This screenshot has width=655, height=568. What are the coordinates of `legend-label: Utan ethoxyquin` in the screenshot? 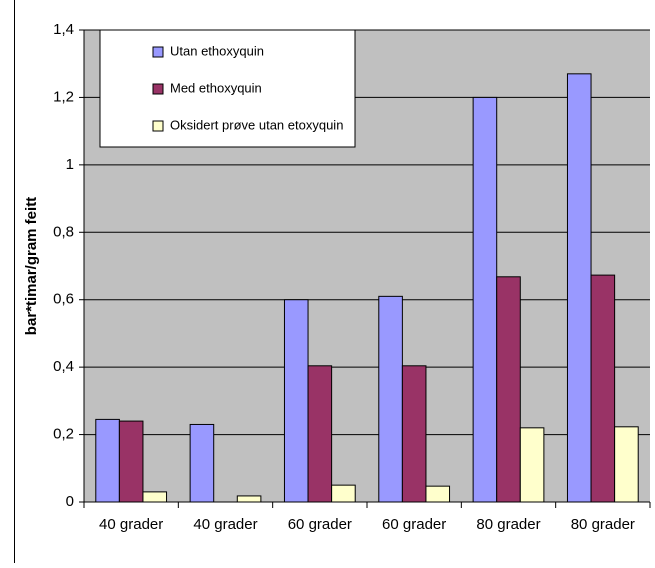 It's located at (217, 50).